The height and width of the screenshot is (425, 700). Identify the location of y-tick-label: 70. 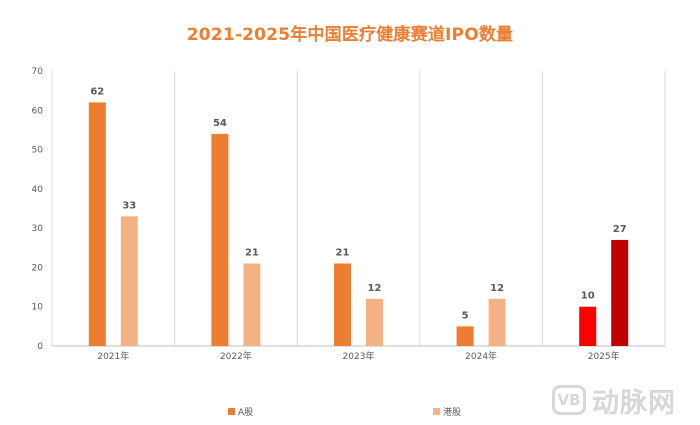
(38, 72).